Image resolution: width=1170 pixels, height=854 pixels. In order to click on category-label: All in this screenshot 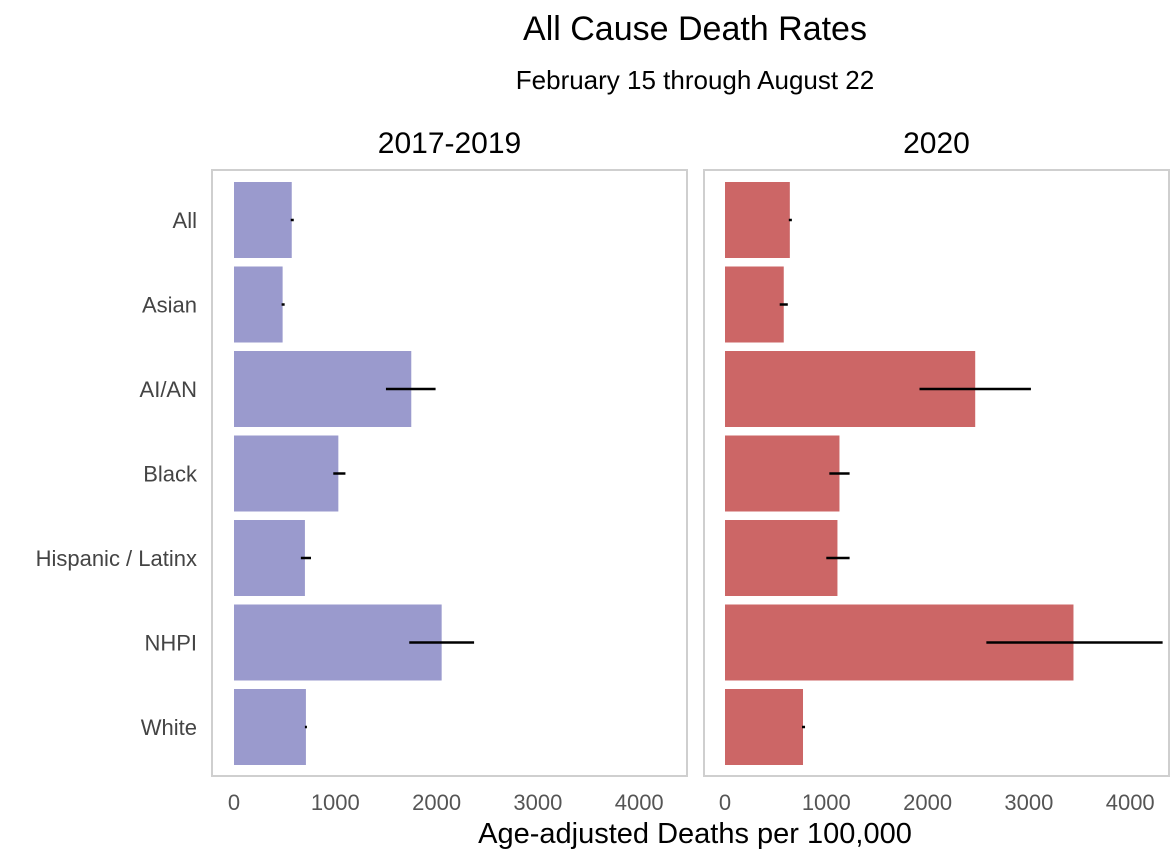, I will do `click(185, 220)`.